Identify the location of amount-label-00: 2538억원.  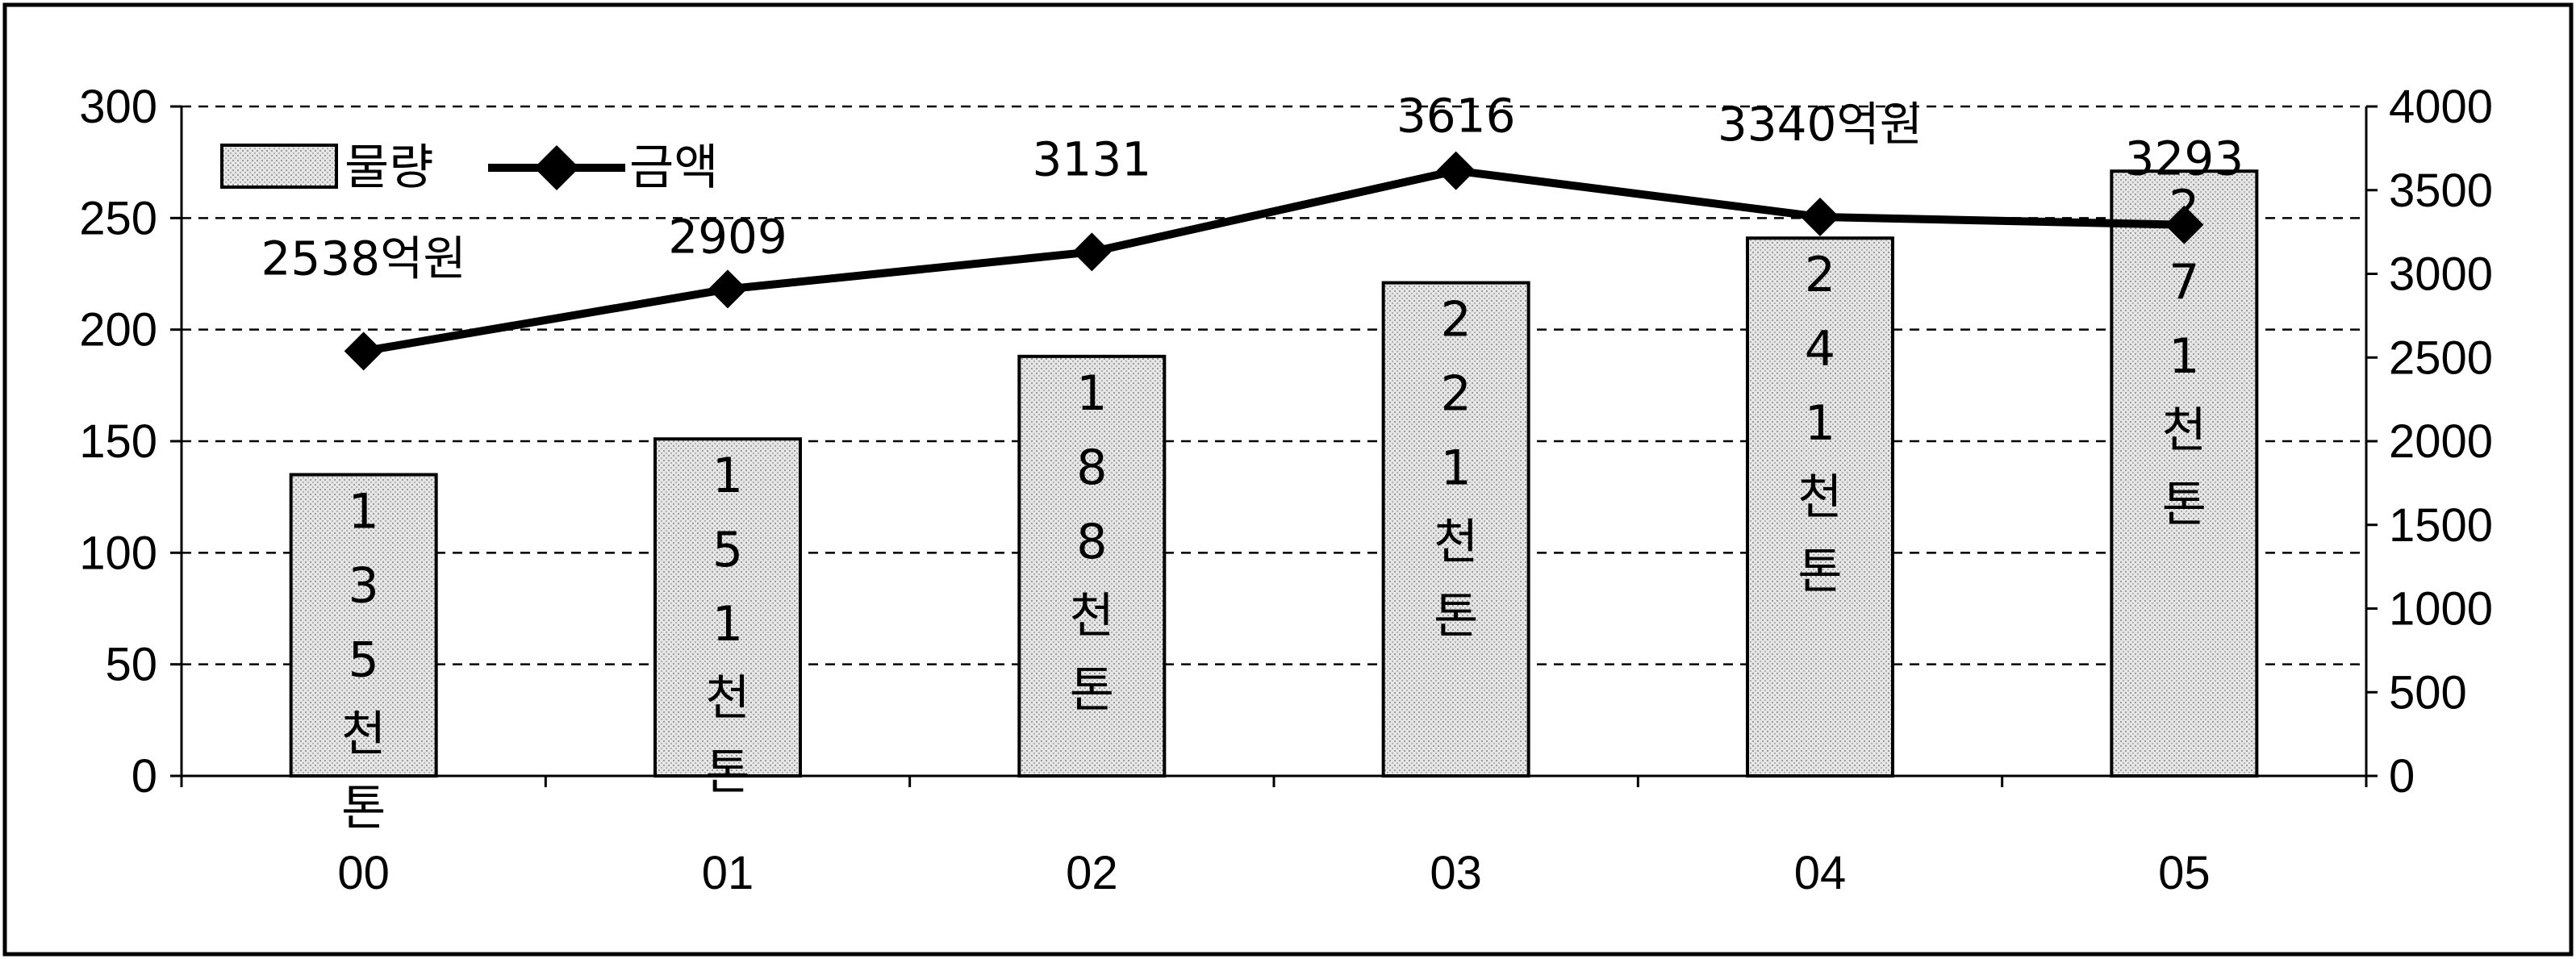
(364, 258).